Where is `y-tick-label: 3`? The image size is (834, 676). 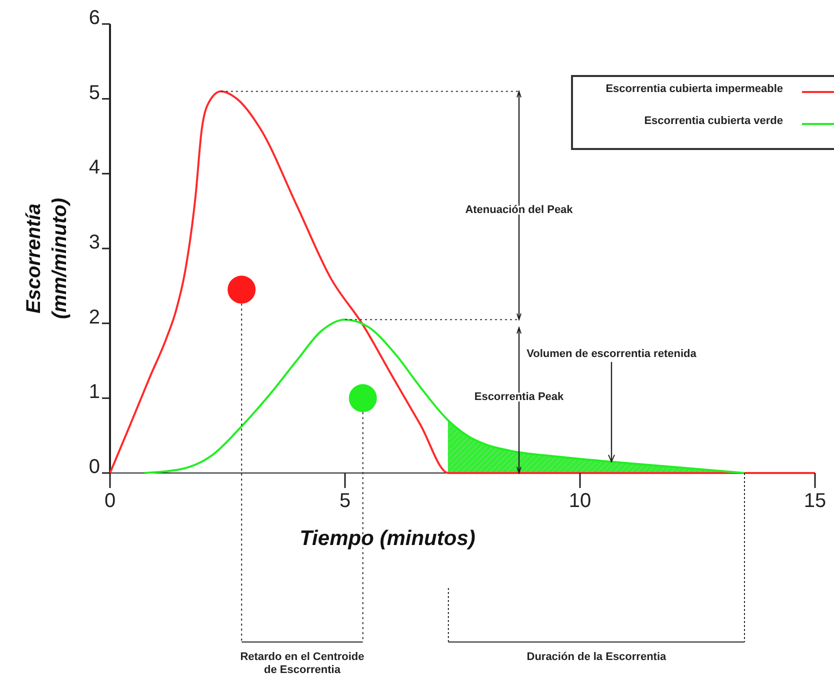
y-tick-label: 3 is located at coordinates (94, 243).